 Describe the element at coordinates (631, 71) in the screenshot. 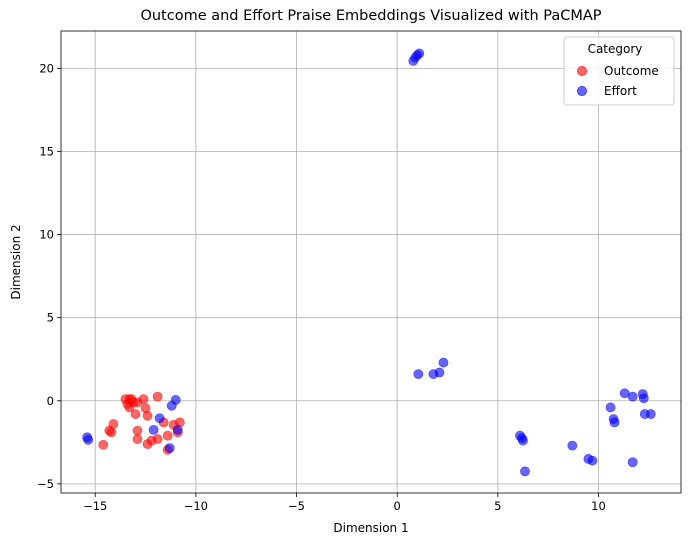

I see `legend-label-outcome: Outcome` at that location.